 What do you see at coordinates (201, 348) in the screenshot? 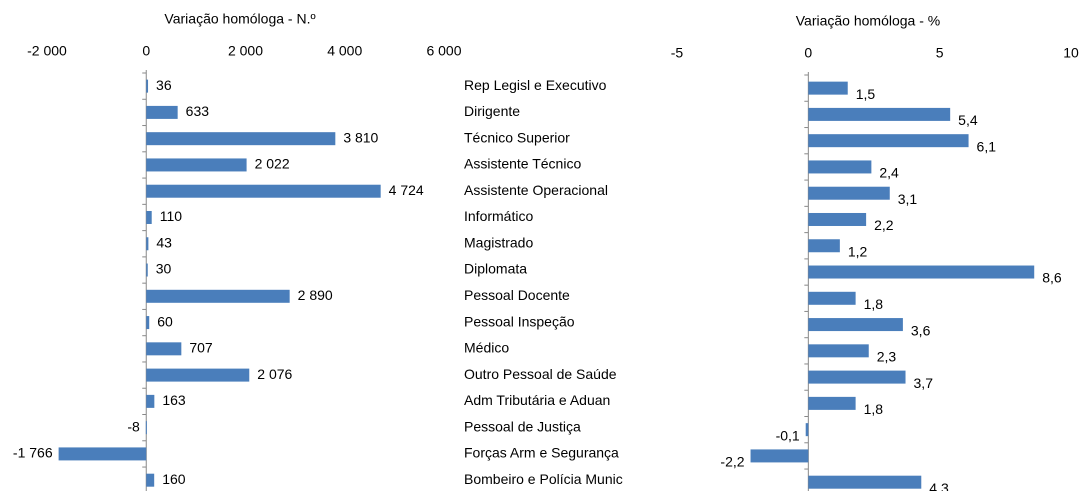
I see `data-label: 707` at bounding box center [201, 348].